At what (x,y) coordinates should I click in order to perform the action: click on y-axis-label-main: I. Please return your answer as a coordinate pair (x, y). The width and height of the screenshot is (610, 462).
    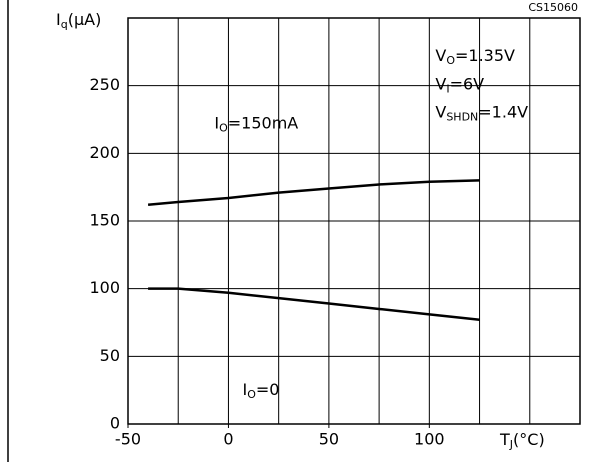
    Looking at the image, I should click on (58, 19).